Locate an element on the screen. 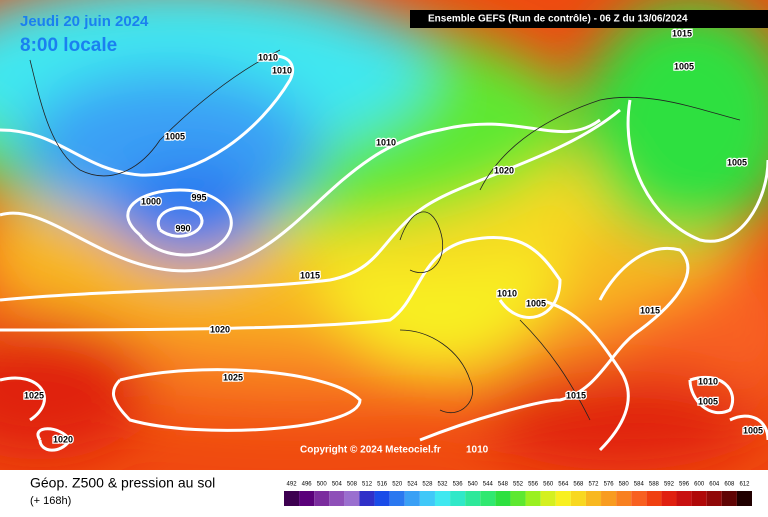 The width and height of the screenshot is (768, 517). colorbar-tick-label: 564 is located at coordinates (563, 485).